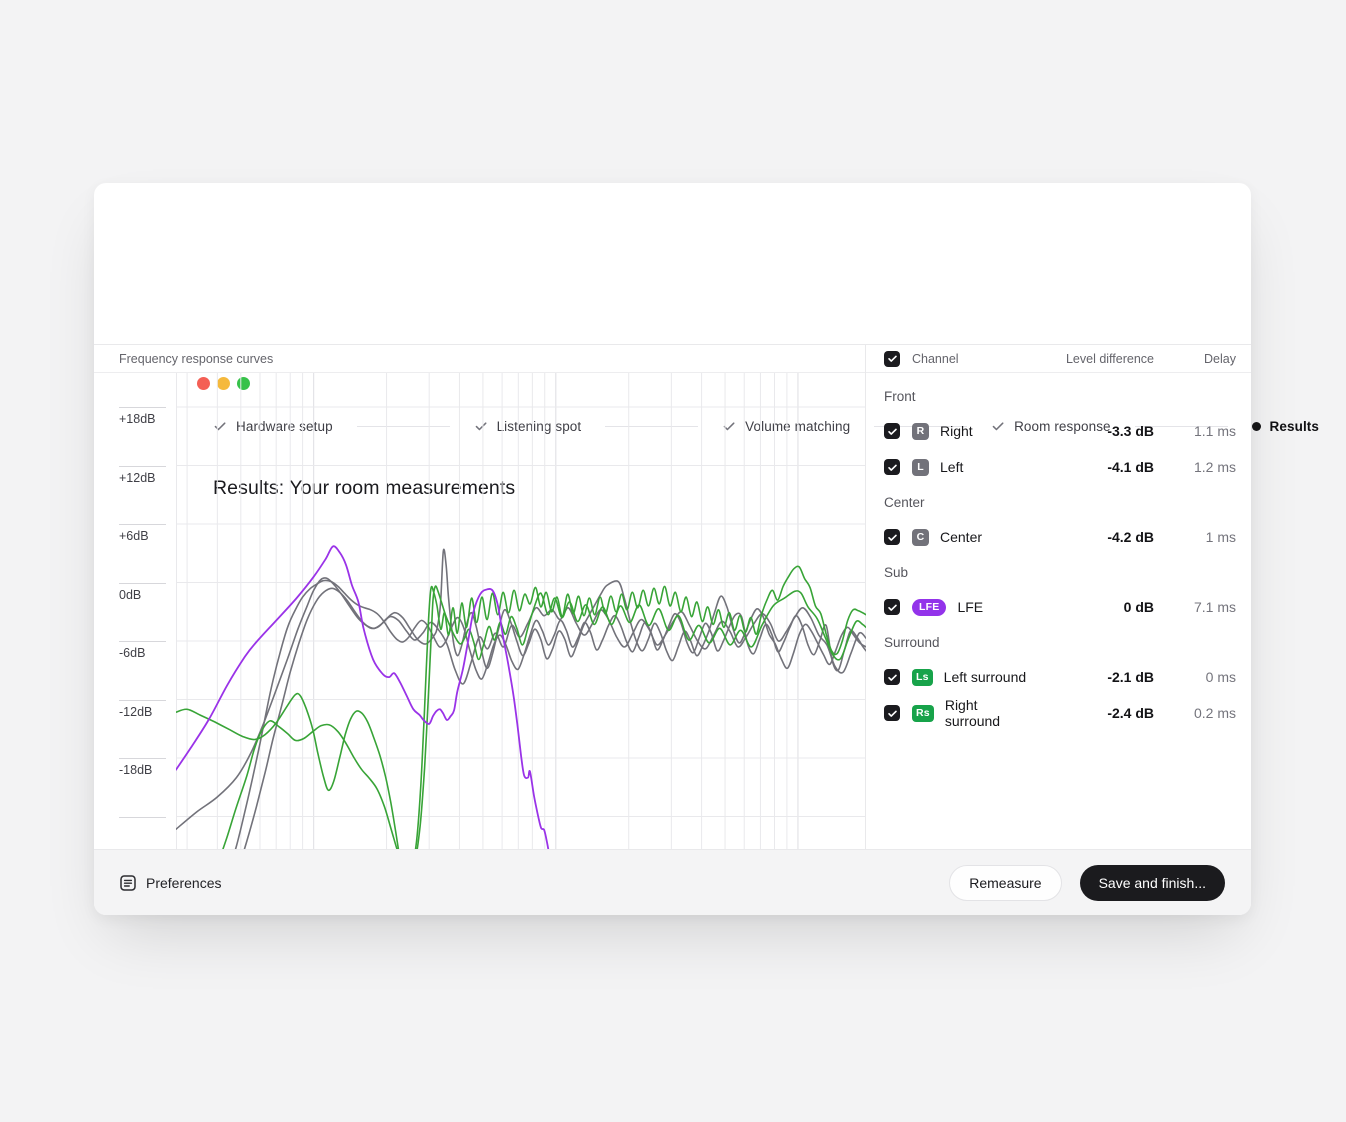 This screenshot has width=1346, height=1122. I want to click on channel-name: LFE, so click(970, 607).